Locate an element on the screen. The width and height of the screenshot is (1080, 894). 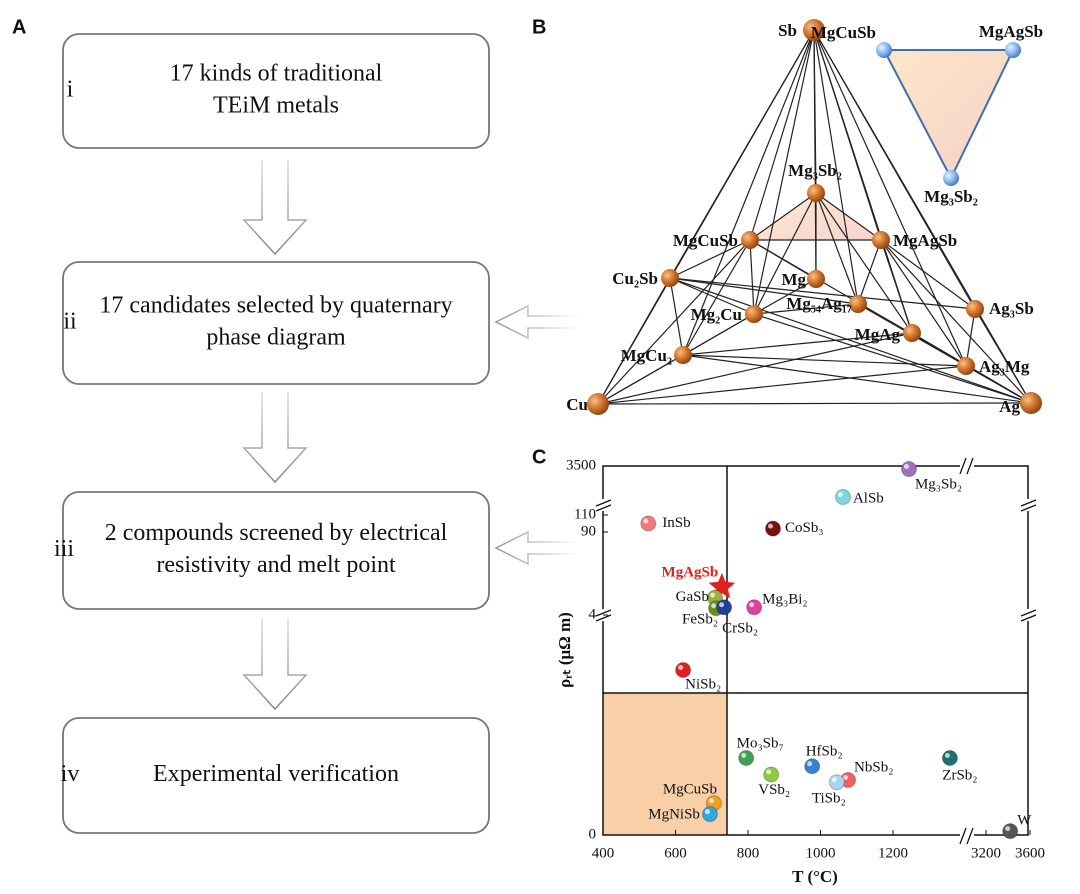
step-numeral: iii is located at coordinates (64, 549).